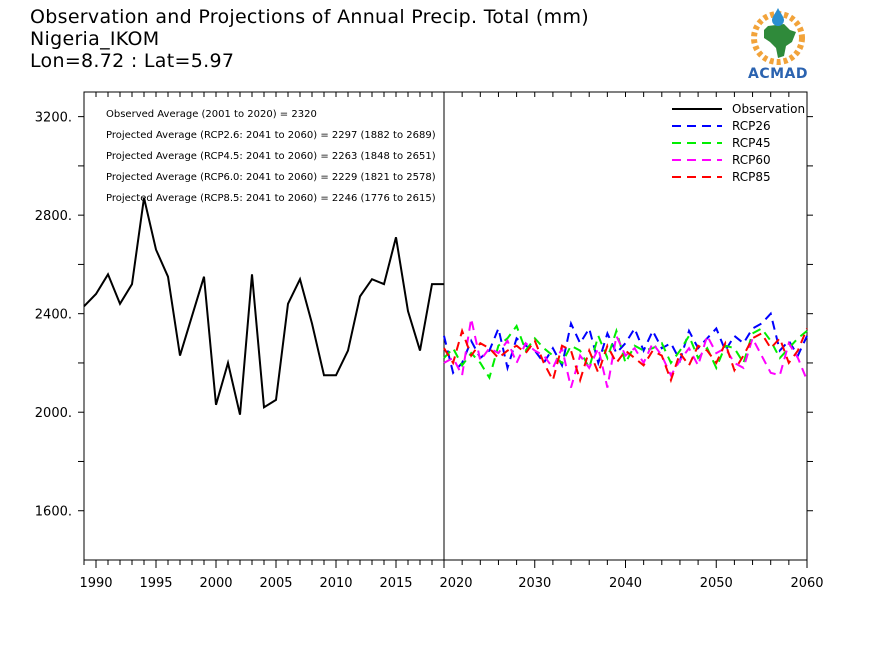 This screenshot has height=659, width=879. I want to click on x-tick-label: 2030, so click(534, 583).